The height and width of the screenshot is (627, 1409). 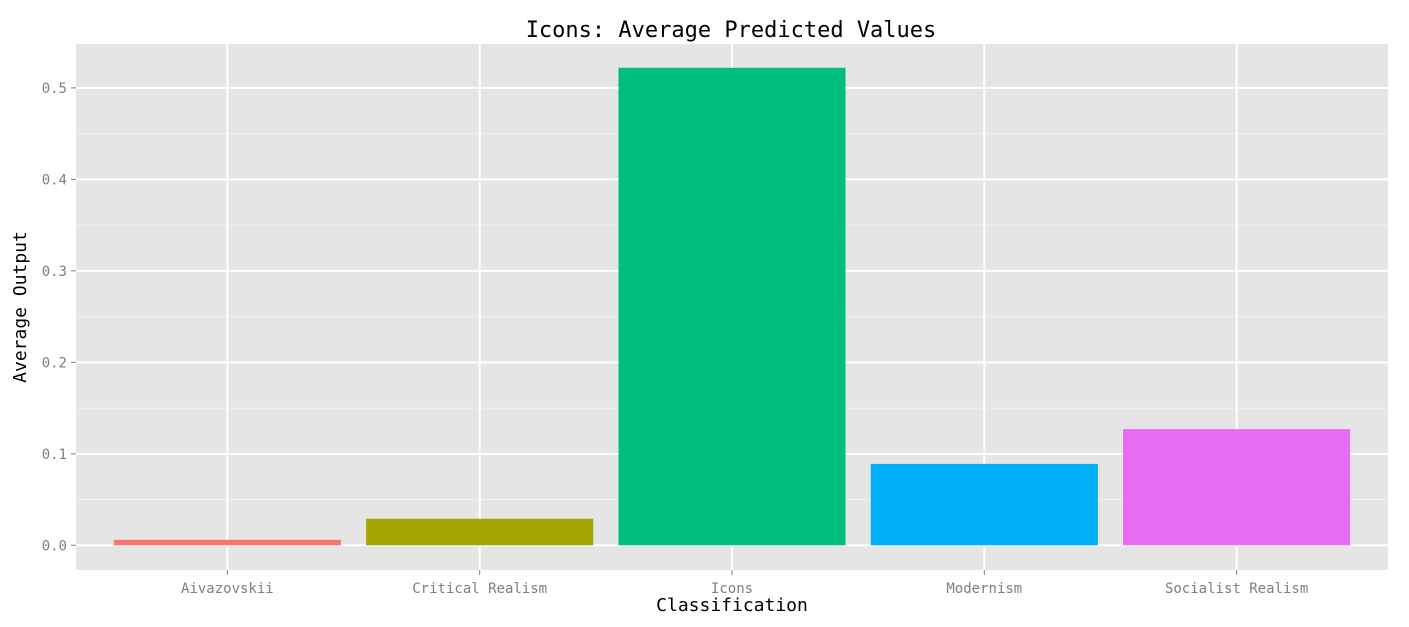 I want to click on x-tick-label: Modernism, so click(x=984, y=589).